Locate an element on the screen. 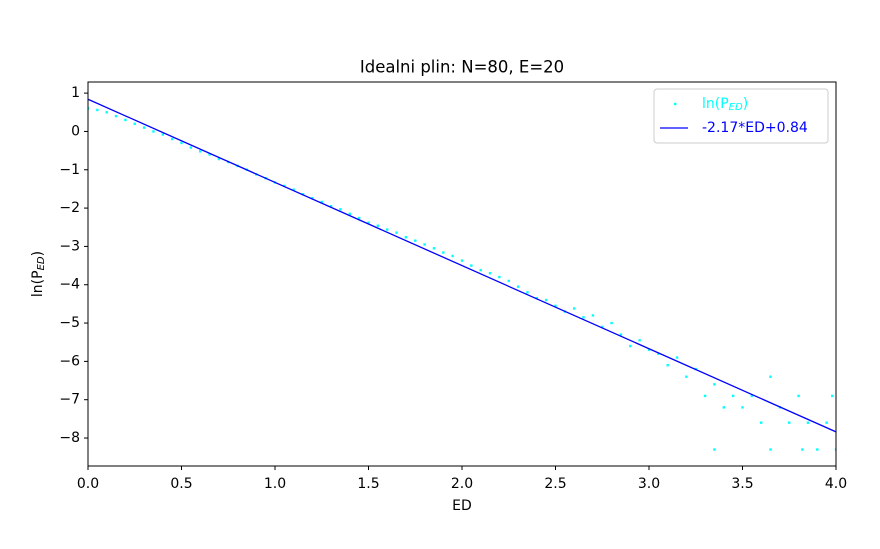  chart-title: Idealni plin: N=80, E=20 is located at coordinates (462, 67).